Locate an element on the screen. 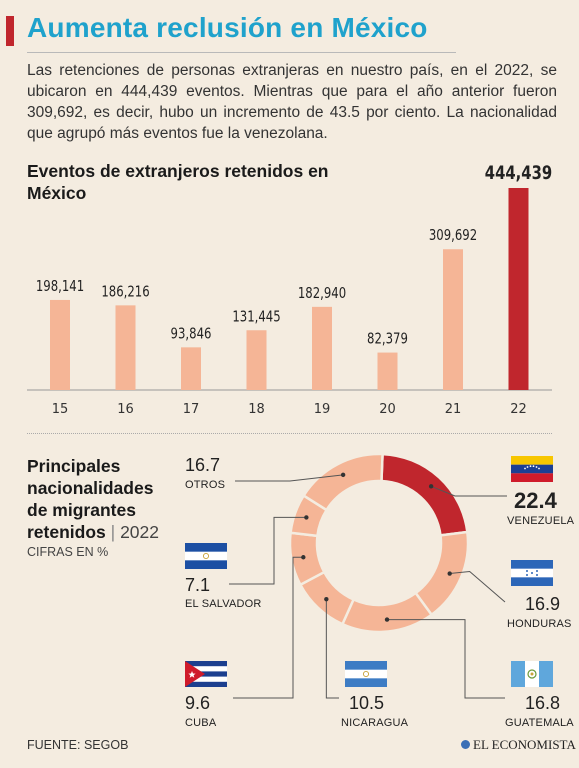 The image size is (579, 768). cuba-label: CUBA is located at coordinates (201, 723).